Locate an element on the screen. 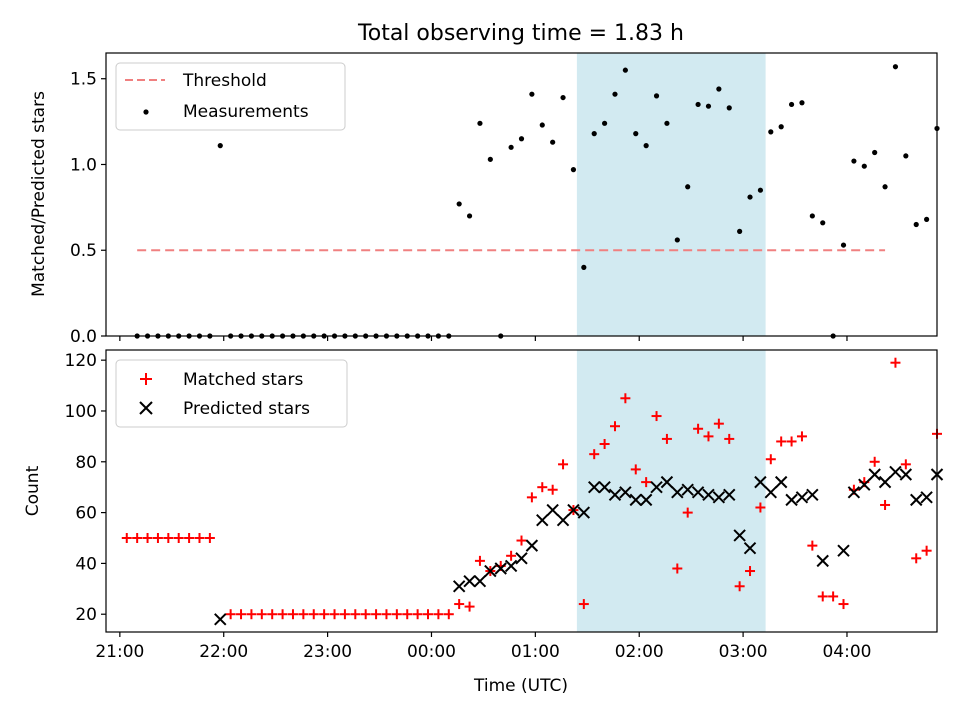  bottom-shaded-region is located at coordinates (671, 491).